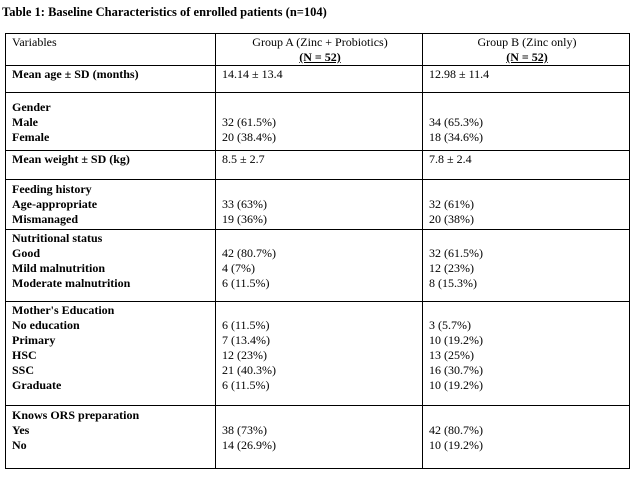 The height and width of the screenshot is (477, 632). I want to click on appropriate-a: 33 (63%), so click(244, 204).